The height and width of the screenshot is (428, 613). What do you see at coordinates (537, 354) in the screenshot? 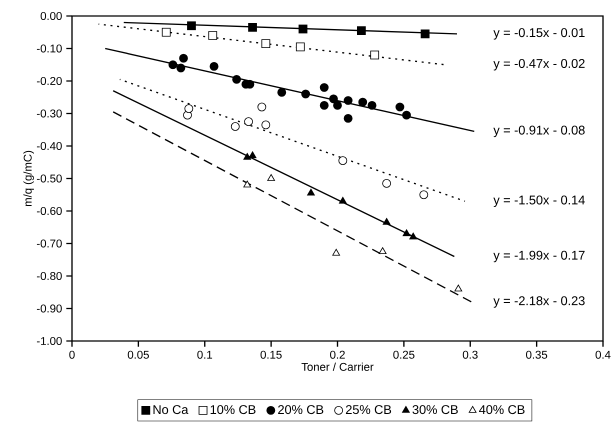
I see `x-tick-label: 0.35` at bounding box center [537, 354].